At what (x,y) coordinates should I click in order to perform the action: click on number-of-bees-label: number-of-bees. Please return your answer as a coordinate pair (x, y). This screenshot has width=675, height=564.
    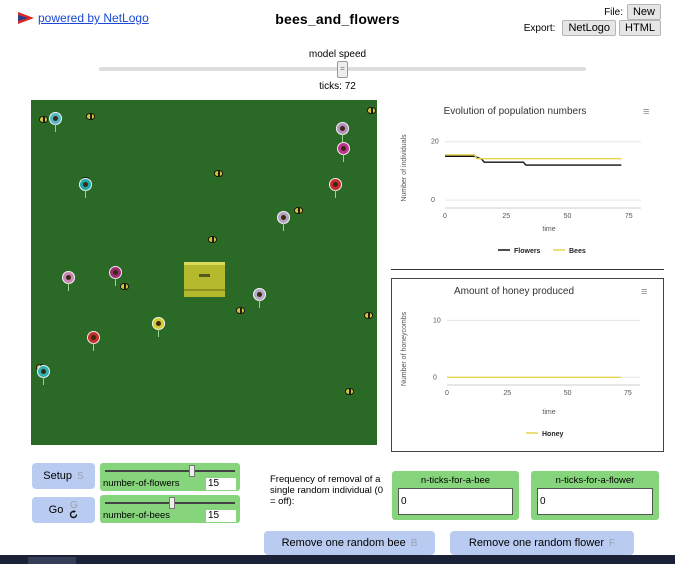
    Looking at the image, I should click on (137, 515).